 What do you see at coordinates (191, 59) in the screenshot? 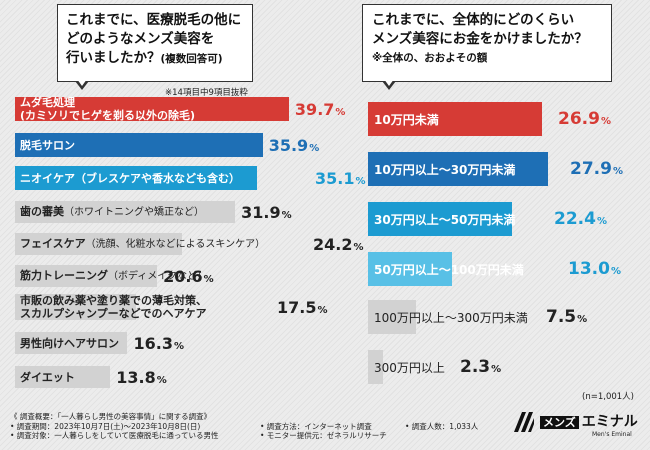
I see `left-question-sub: (複数回答可)` at bounding box center [191, 59].